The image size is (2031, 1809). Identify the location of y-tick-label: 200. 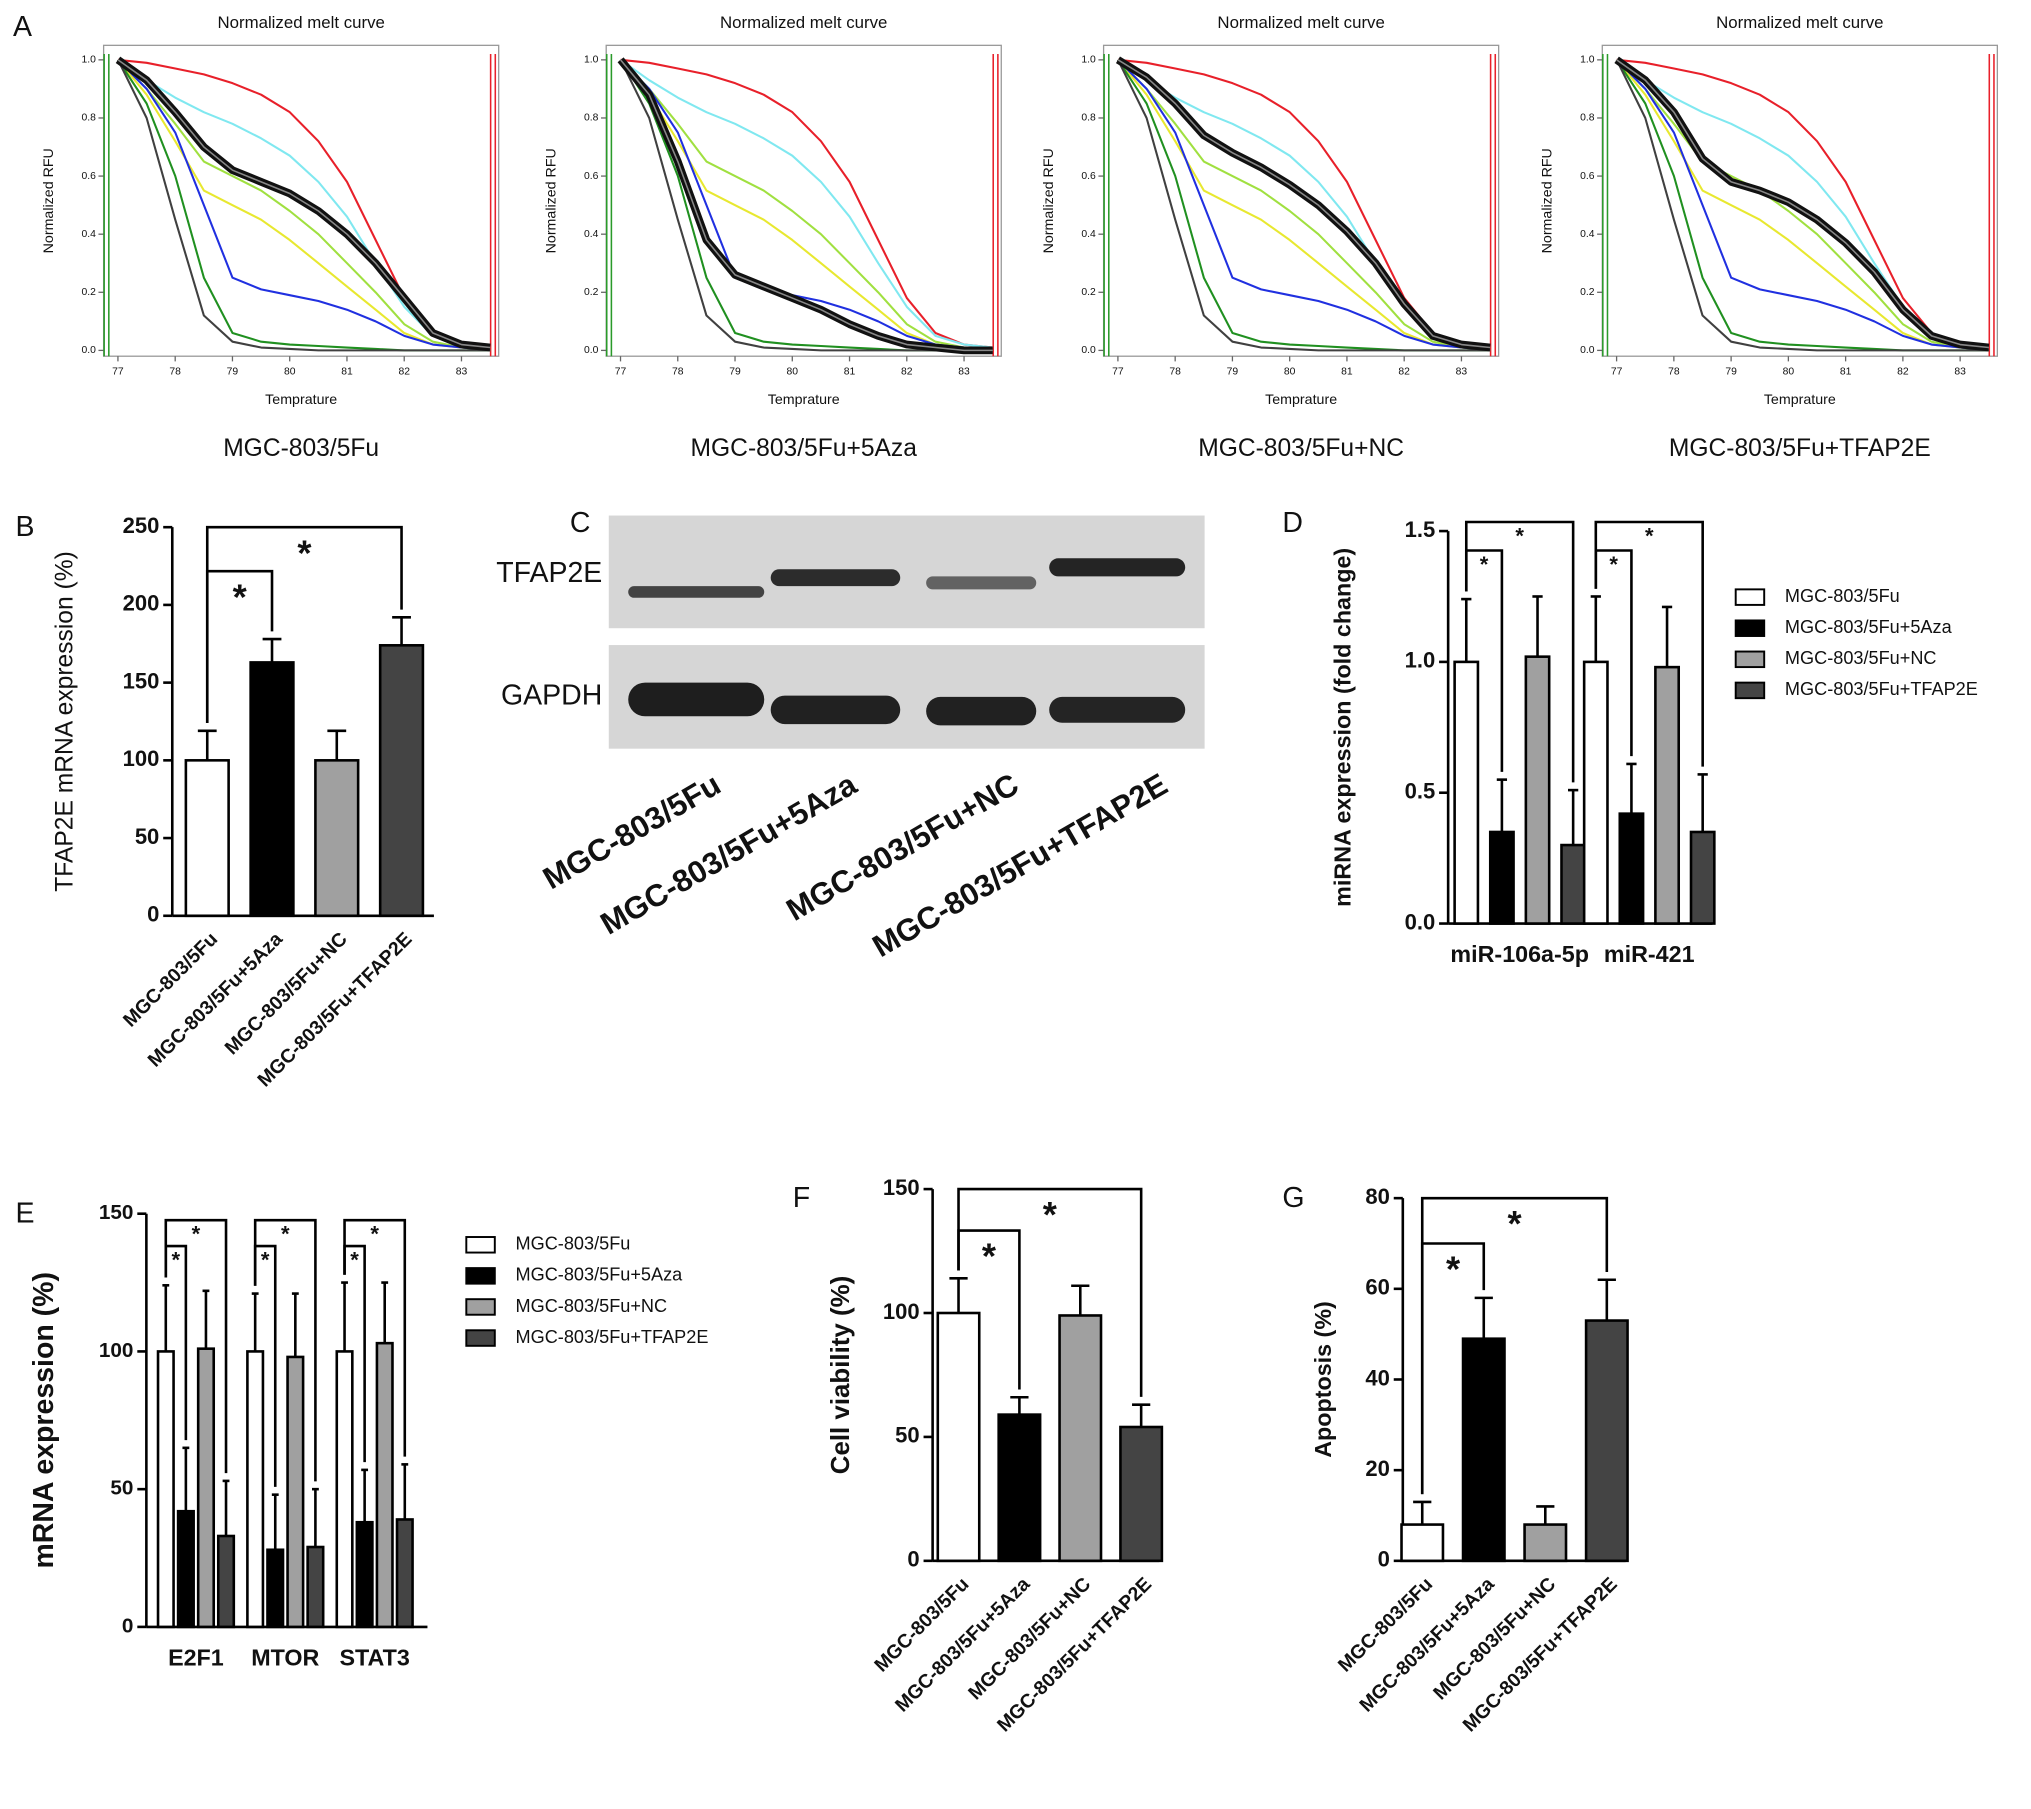
(141, 603).